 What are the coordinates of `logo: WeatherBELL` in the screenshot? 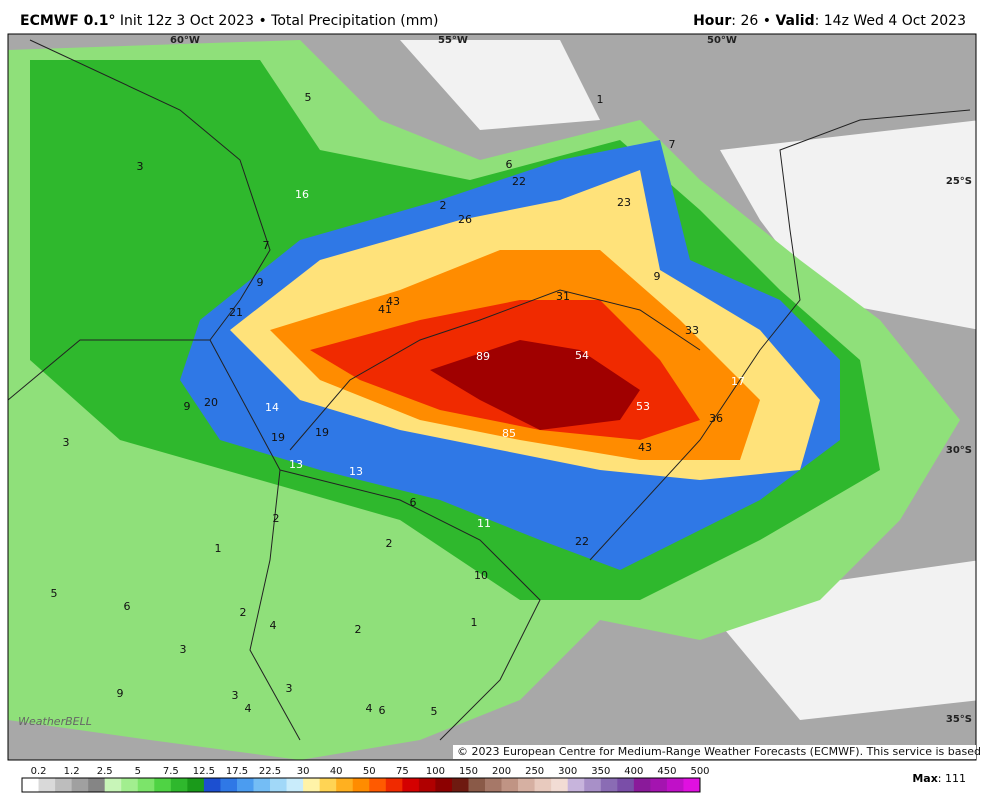 It's located at (55, 721).